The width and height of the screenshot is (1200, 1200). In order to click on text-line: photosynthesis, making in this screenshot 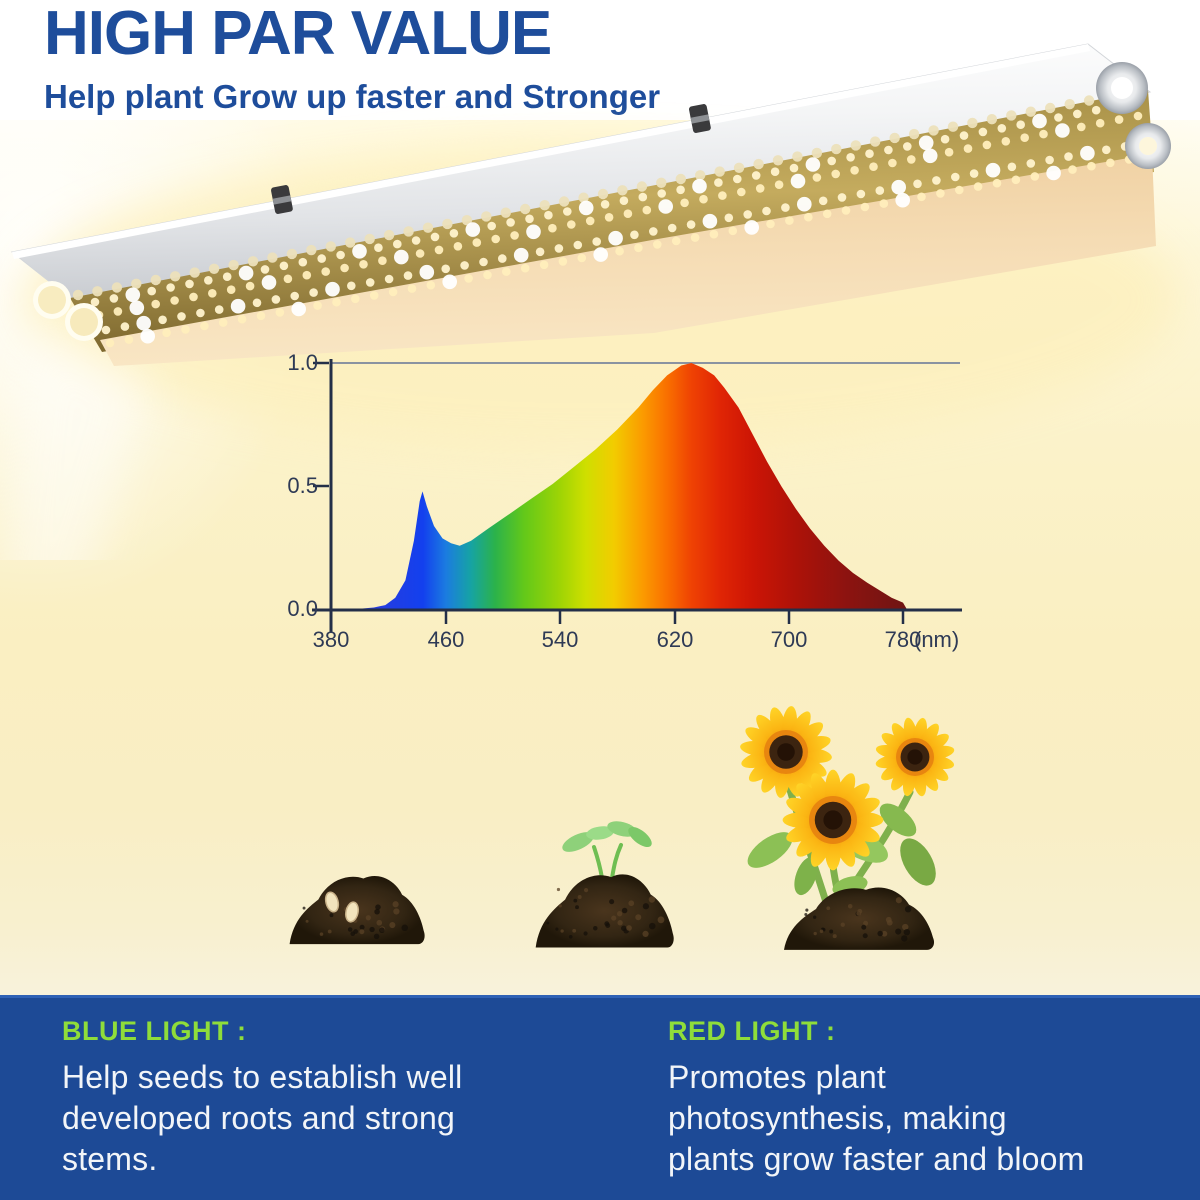, I will do `click(837, 1118)`.